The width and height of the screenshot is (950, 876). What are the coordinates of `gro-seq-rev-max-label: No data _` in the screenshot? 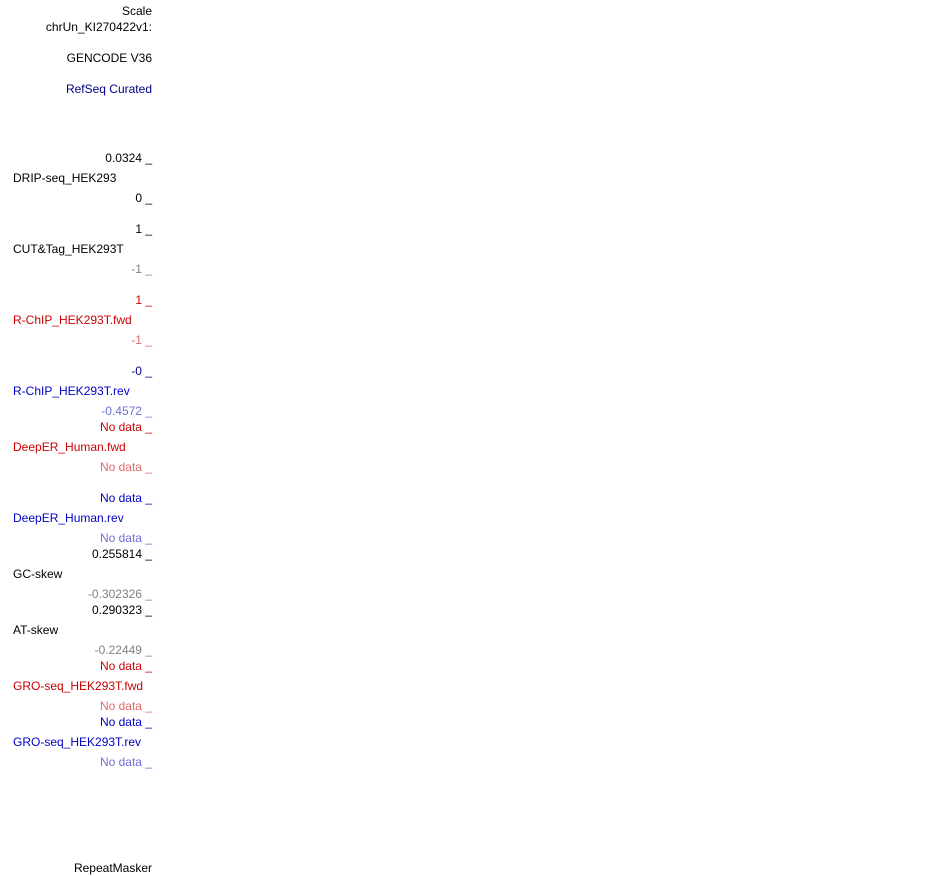 It's located at (125, 722).